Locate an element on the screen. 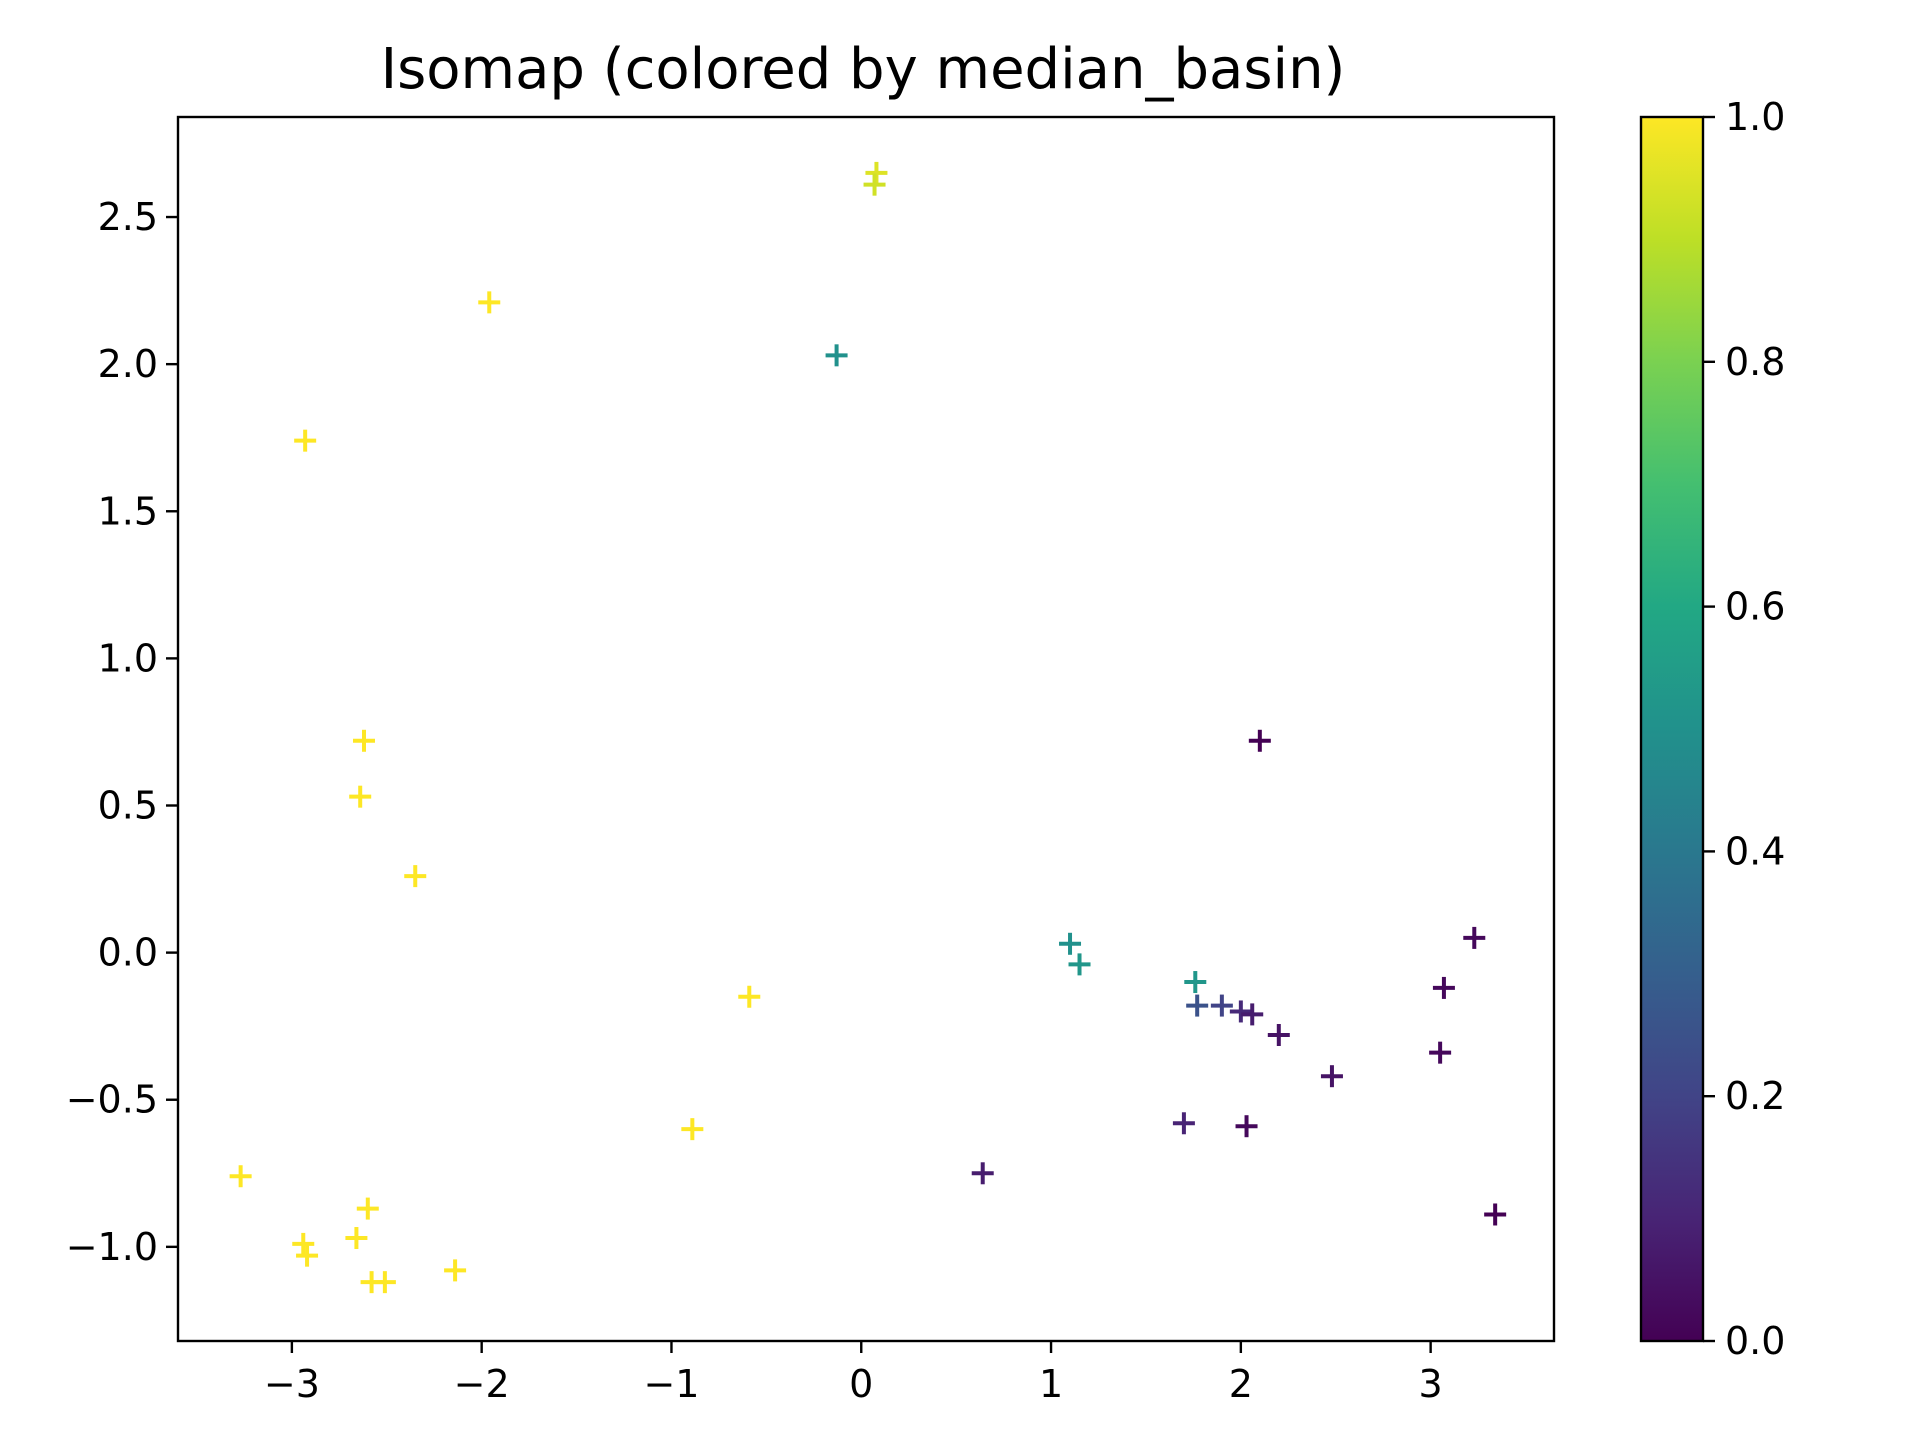  x-tick-label: −1 is located at coordinates (671, 1384).